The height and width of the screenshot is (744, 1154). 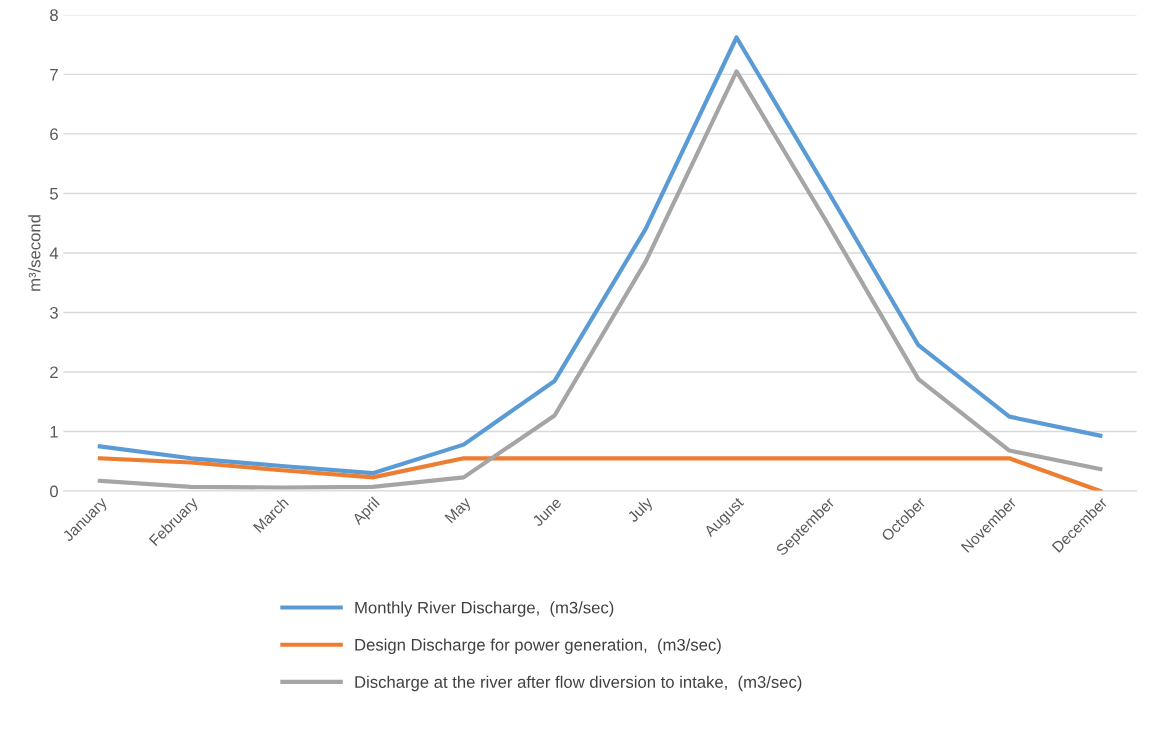 What do you see at coordinates (459, 511) in the screenshot?
I see `x-tick-label: May` at bounding box center [459, 511].